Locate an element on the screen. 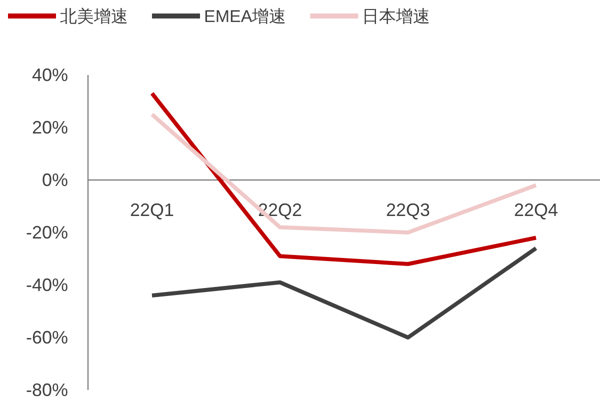 The image size is (610, 401). y-tick-label: -60% is located at coordinates (47, 338).